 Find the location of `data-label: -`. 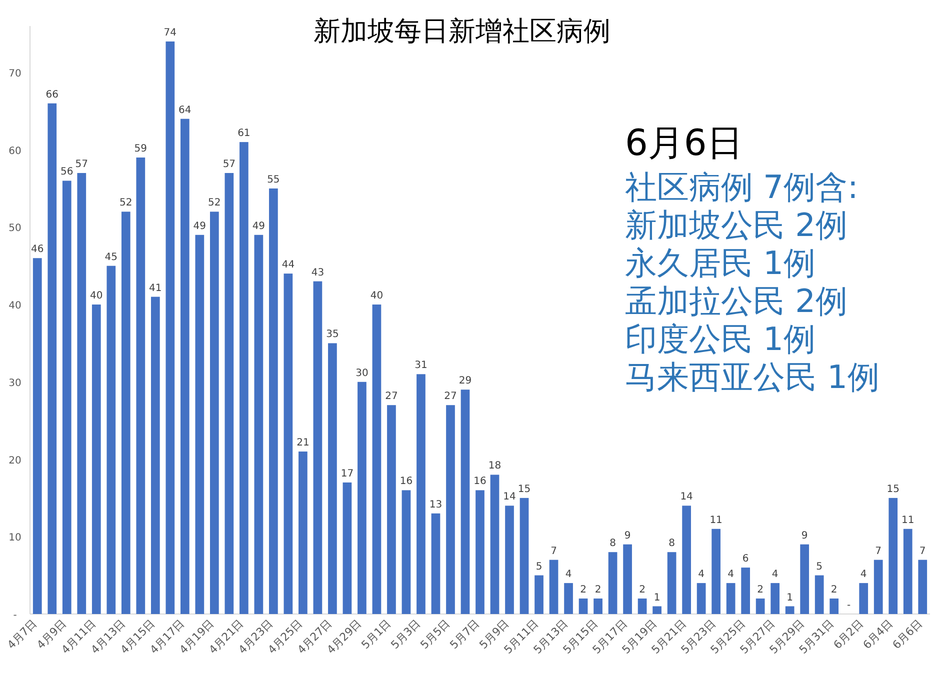

data-label: - is located at coordinates (849, 605).